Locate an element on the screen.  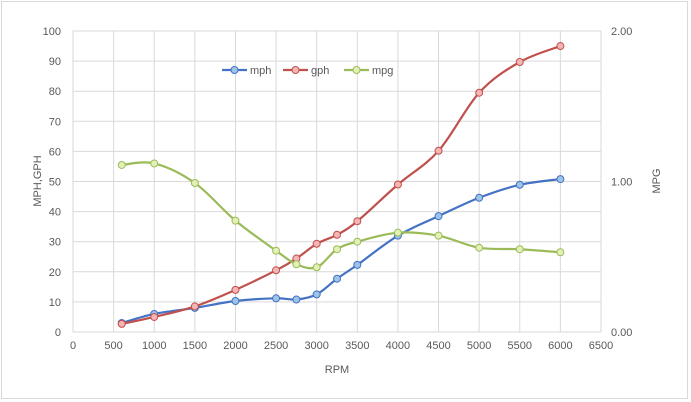
y-tick-label: 20 is located at coordinates (55, 273).